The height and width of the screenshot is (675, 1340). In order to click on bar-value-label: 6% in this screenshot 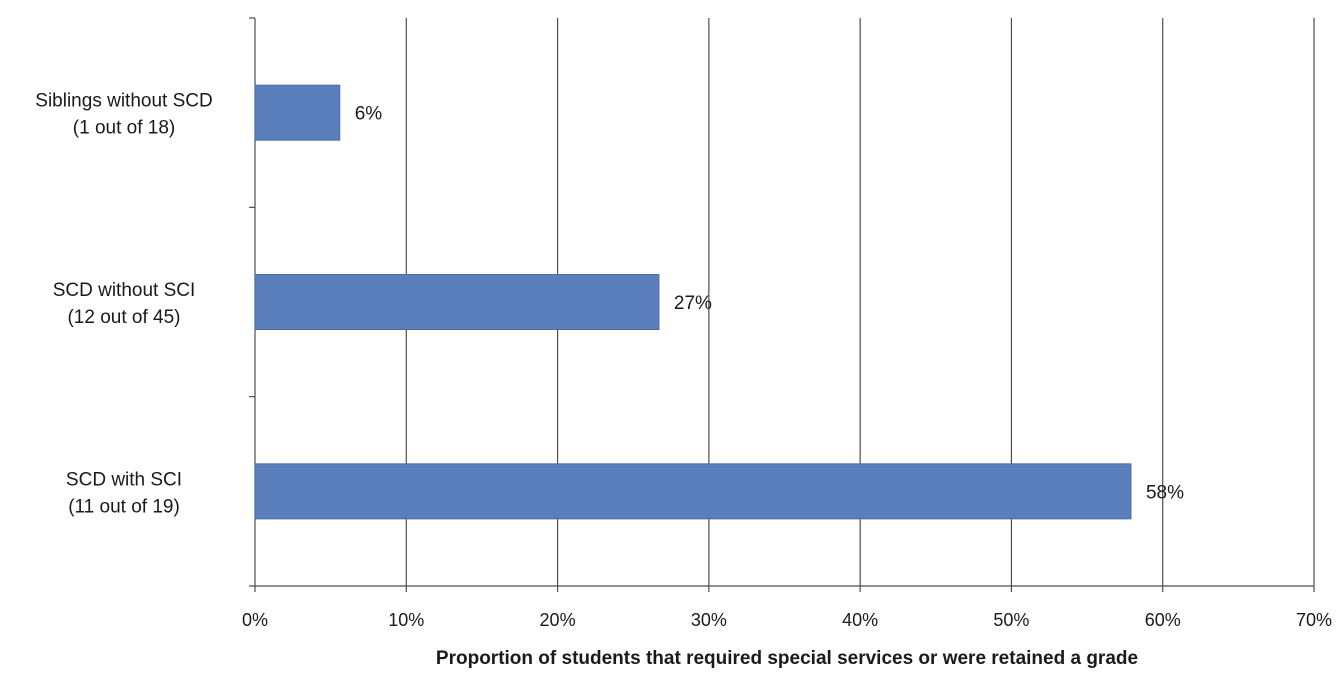, I will do `click(369, 114)`.